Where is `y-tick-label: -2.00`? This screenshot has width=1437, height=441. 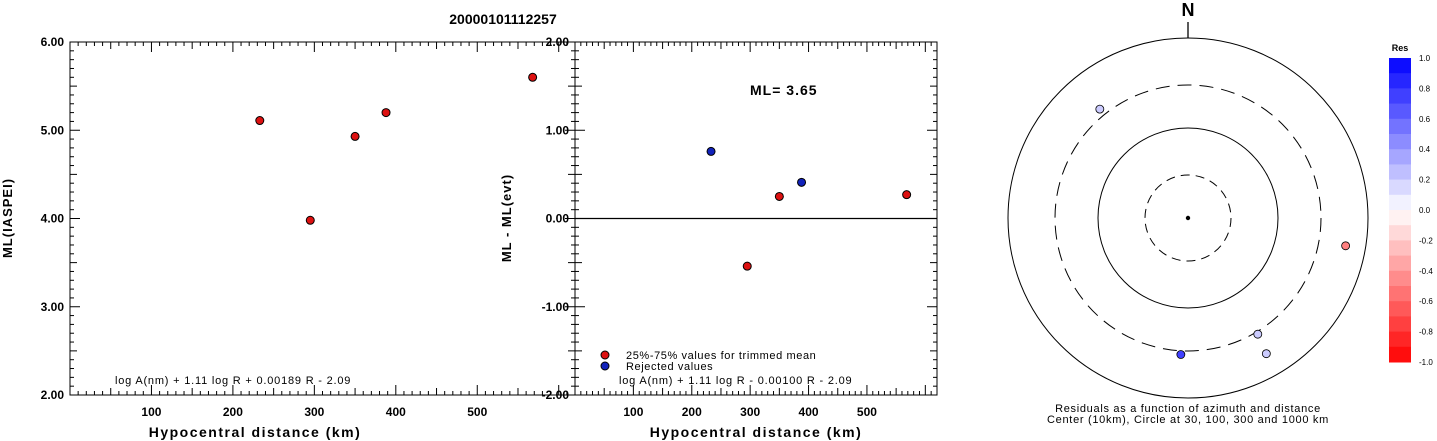 y-tick-label: -2.00 is located at coordinates (556, 395).